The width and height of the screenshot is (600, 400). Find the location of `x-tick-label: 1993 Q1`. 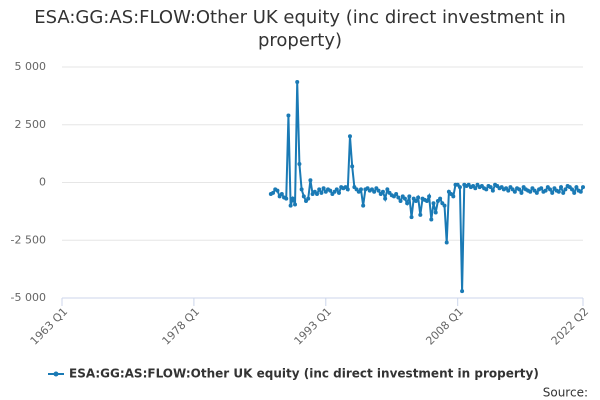

x-tick-label: 1993 Q1 is located at coordinates (313, 326).